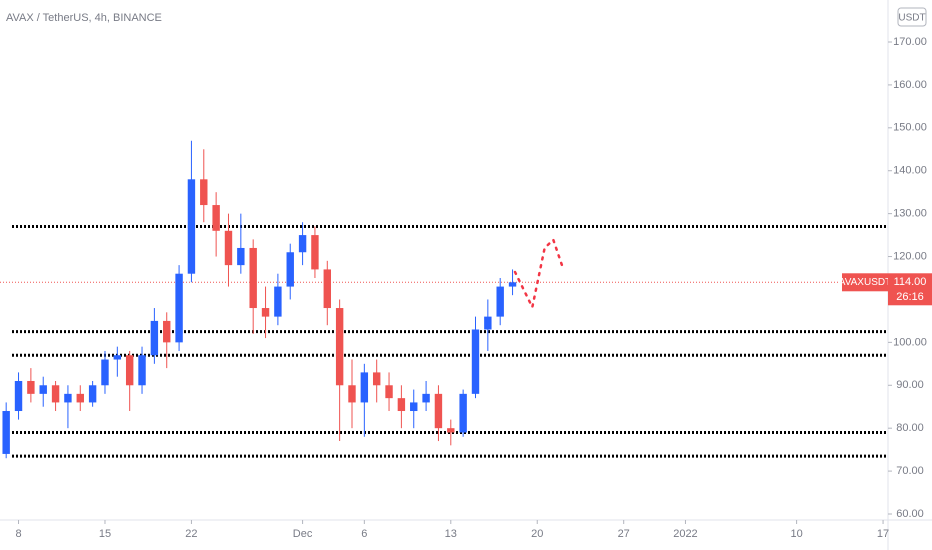  What do you see at coordinates (84, 18) in the screenshot?
I see `chart-title: AVAX / TetherUS, 4h, BINANCE` at bounding box center [84, 18].